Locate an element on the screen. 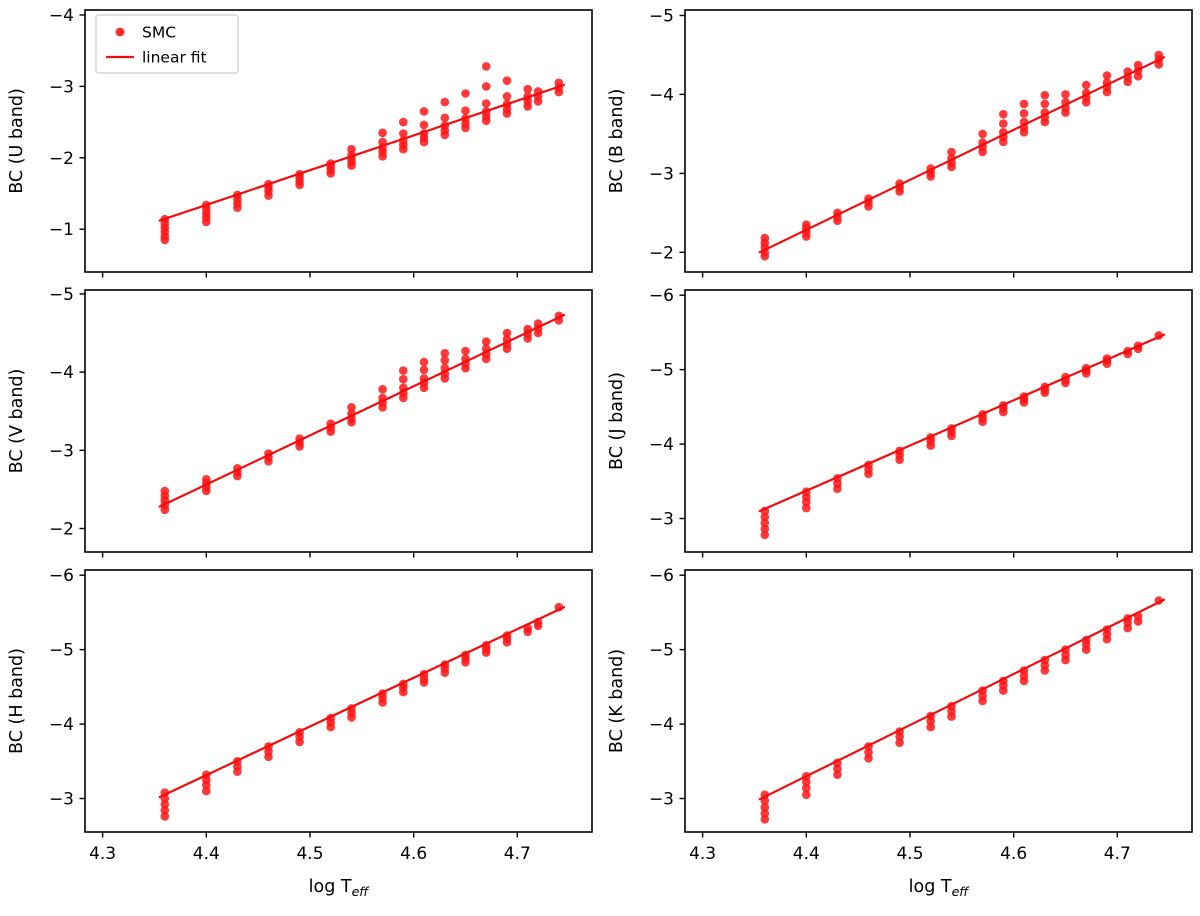  chart-bc-b-band: −5 −4 −3 −2 BC (B band) is located at coordinates (900, 142).